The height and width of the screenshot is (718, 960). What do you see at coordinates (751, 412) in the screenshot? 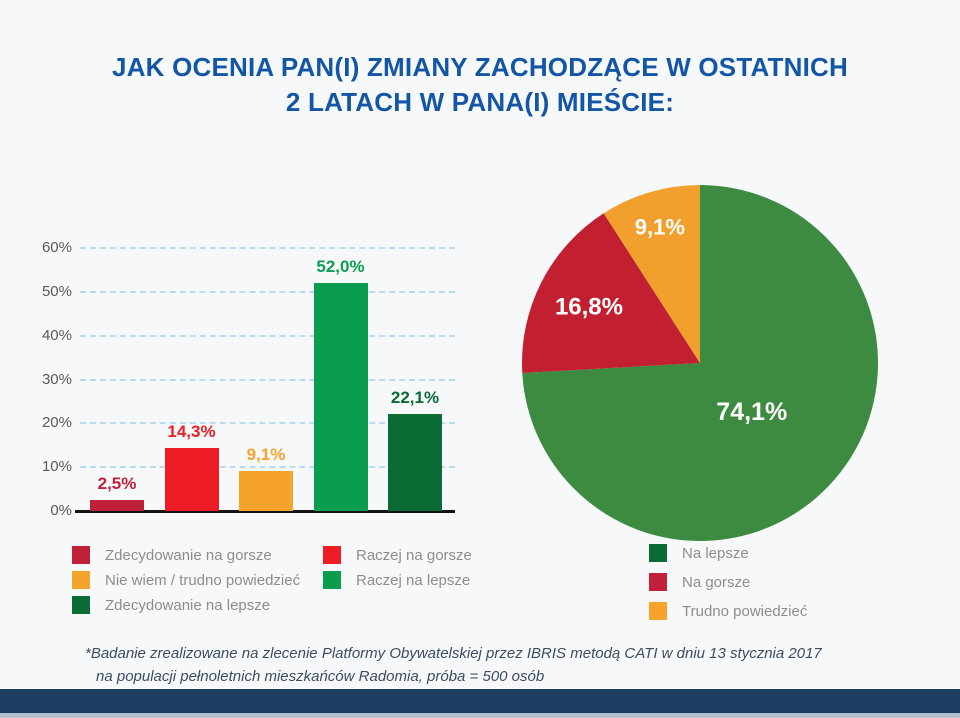
I see `pie-value-label: 74,1%` at bounding box center [751, 412].